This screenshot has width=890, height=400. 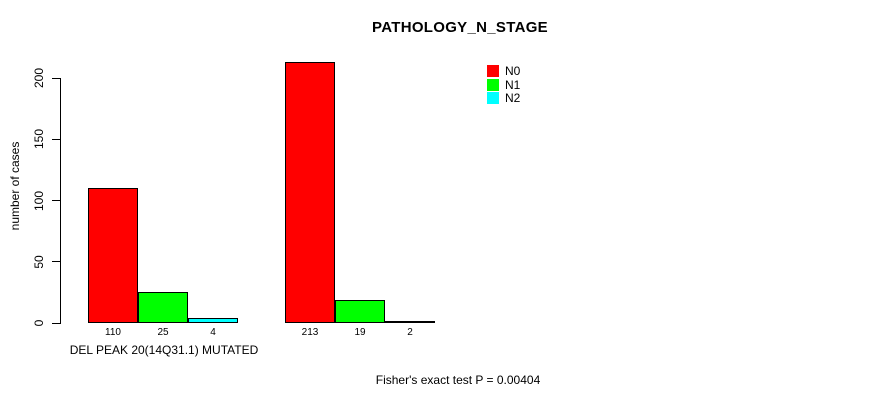 What do you see at coordinates (39, 139) in the screenshot?
I see `y-tick-label: 150` at bounding box center [39, 139].